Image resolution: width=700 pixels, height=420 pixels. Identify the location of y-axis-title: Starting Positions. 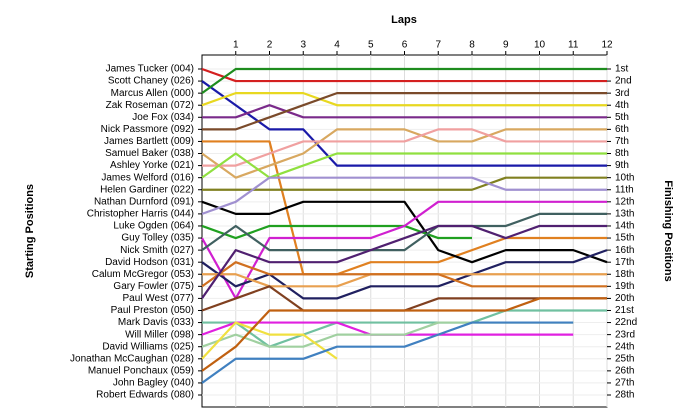
(30, 231).